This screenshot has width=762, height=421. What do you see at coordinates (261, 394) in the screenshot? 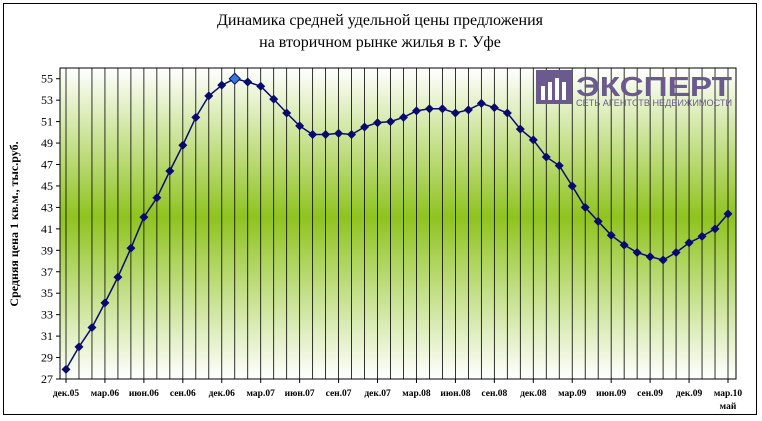
I see `x-tick-label: мар.07` at bounding box center [261, 394].